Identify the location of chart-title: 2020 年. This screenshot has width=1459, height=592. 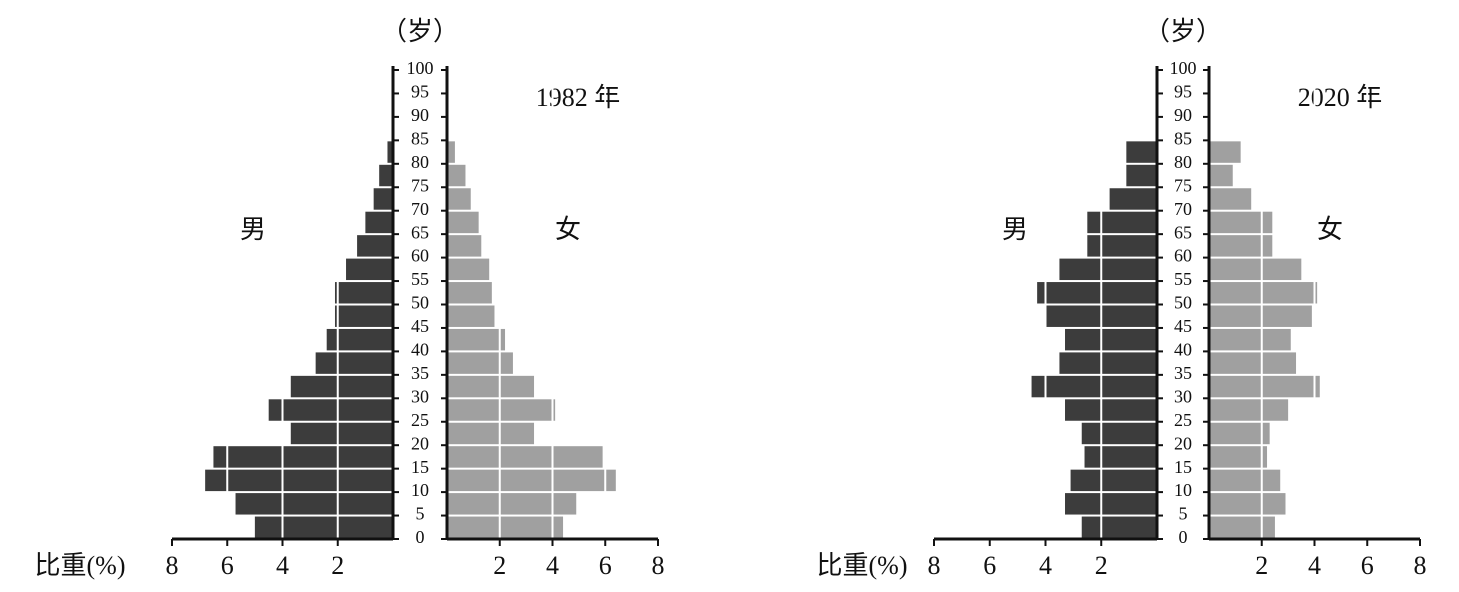
(1340, 97).